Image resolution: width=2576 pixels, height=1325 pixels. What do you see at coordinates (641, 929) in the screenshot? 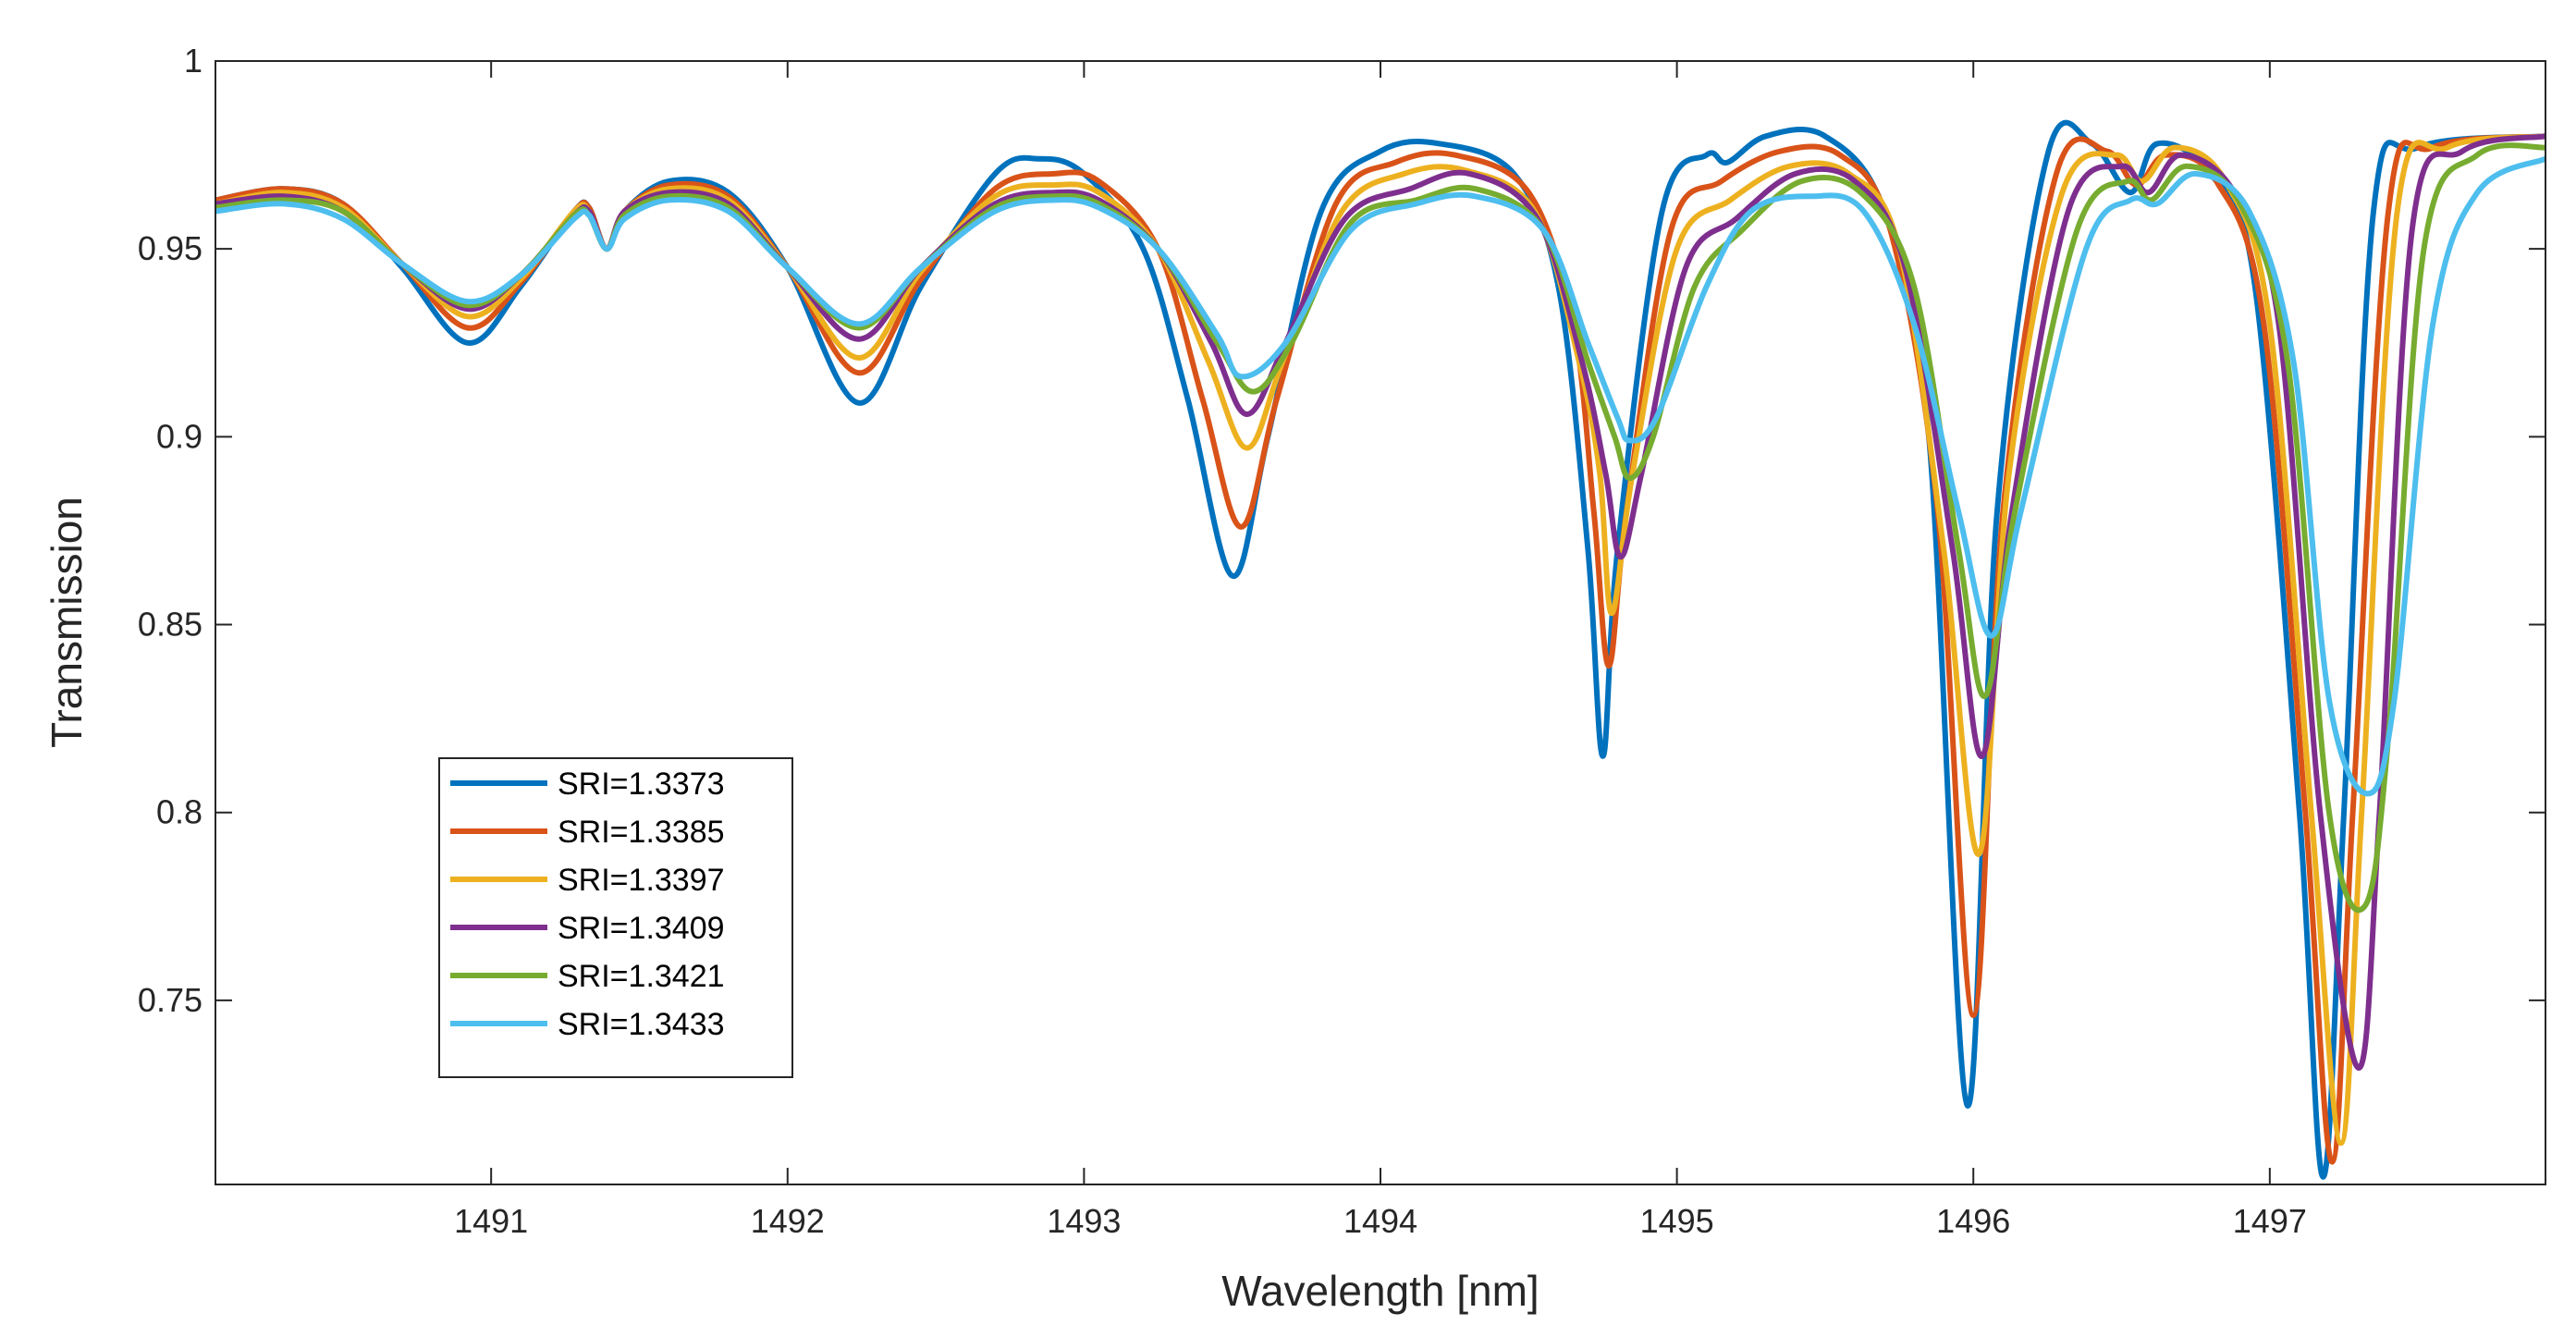
I see `legend-label-4: SRI=1.3409` at bounding box center [641, 929].